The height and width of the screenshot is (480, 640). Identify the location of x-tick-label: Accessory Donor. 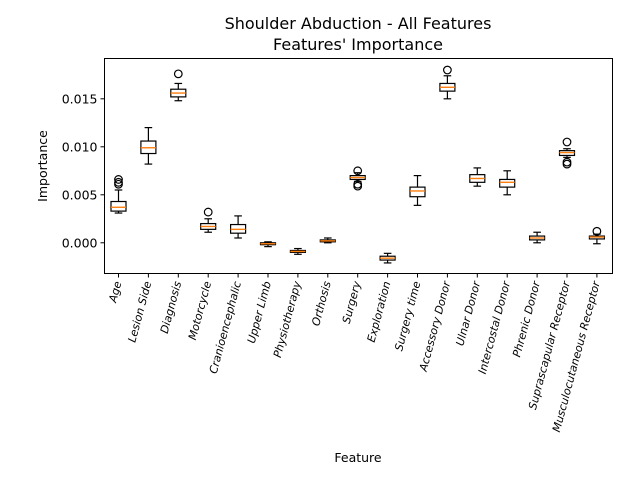
(435, 325).